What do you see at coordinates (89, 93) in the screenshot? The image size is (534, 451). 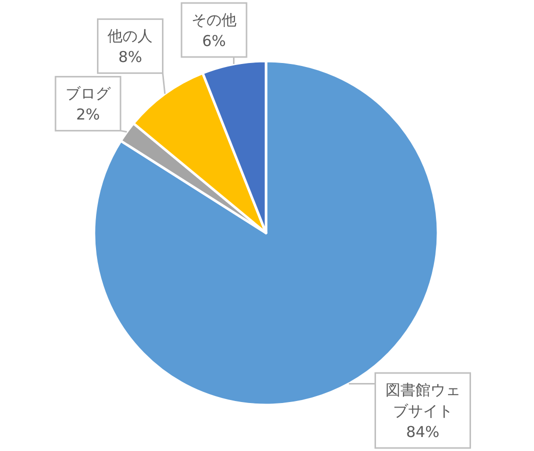 I see `slice-label: ブログ` at bounding box center [89, 93].